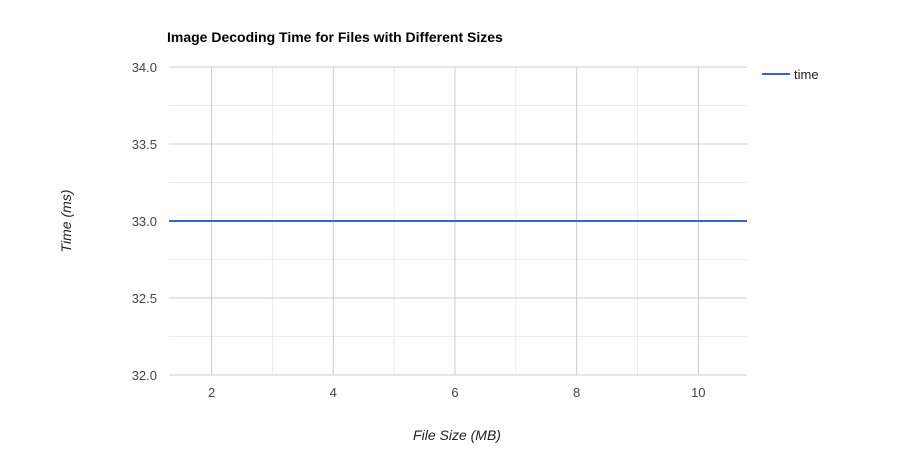 The height and width of the screenshot is (463, 905). What do you see at coordinates (333, 392) in the screenshot?
I see `x-tick-label: 4` at bounding box center [333, 392].